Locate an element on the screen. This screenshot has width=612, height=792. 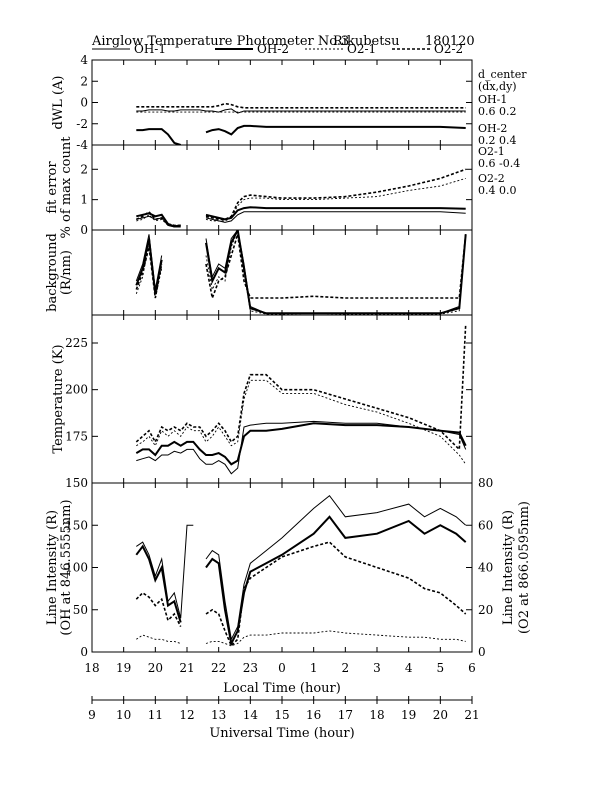
side-note-values: 0.4 0.0 is located at coordinates (497, 190).